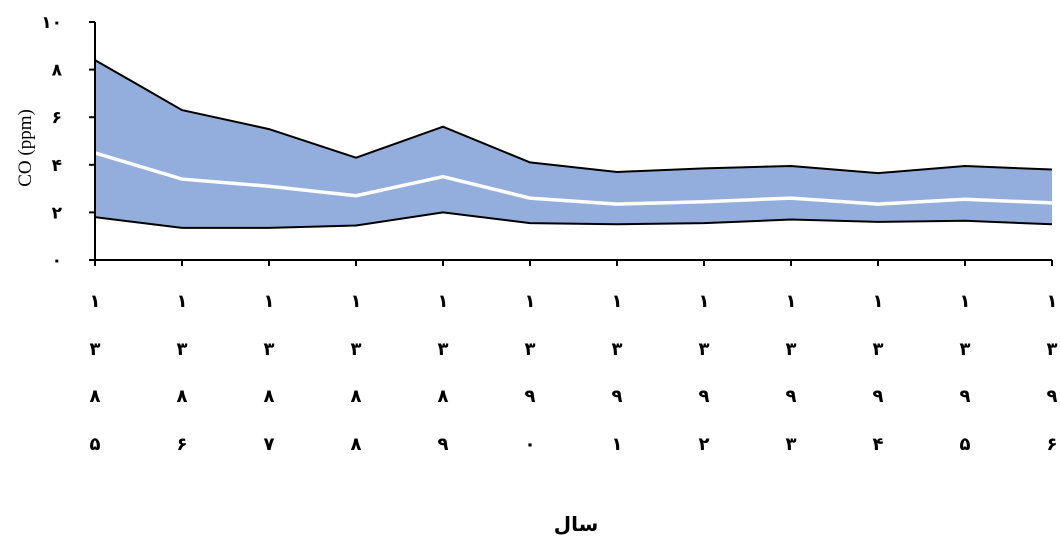 The height and width of the screenshot is (544, 1060). I want to click on y-tick-label: ۲, so click(57, 213).